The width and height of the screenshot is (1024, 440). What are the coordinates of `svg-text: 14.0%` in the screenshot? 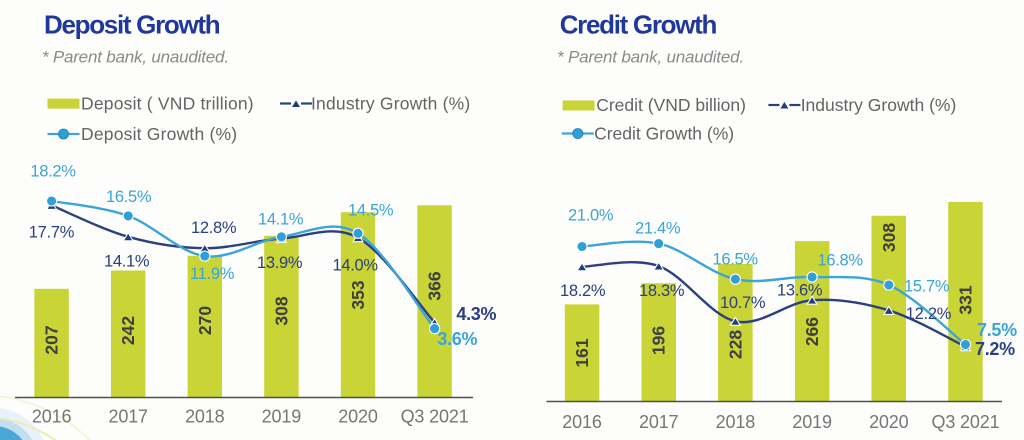 It's located at (356, 266).